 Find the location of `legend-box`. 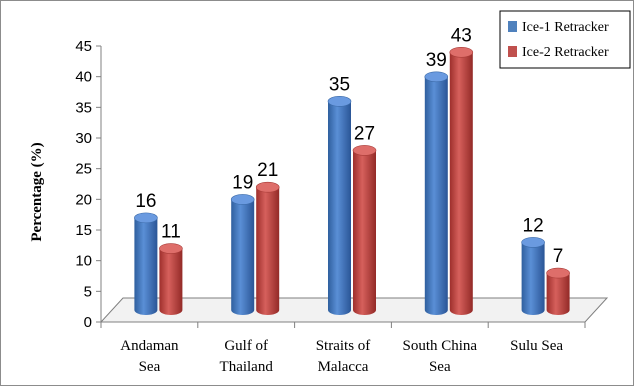

legend-box is located at coordinates (565, 39).